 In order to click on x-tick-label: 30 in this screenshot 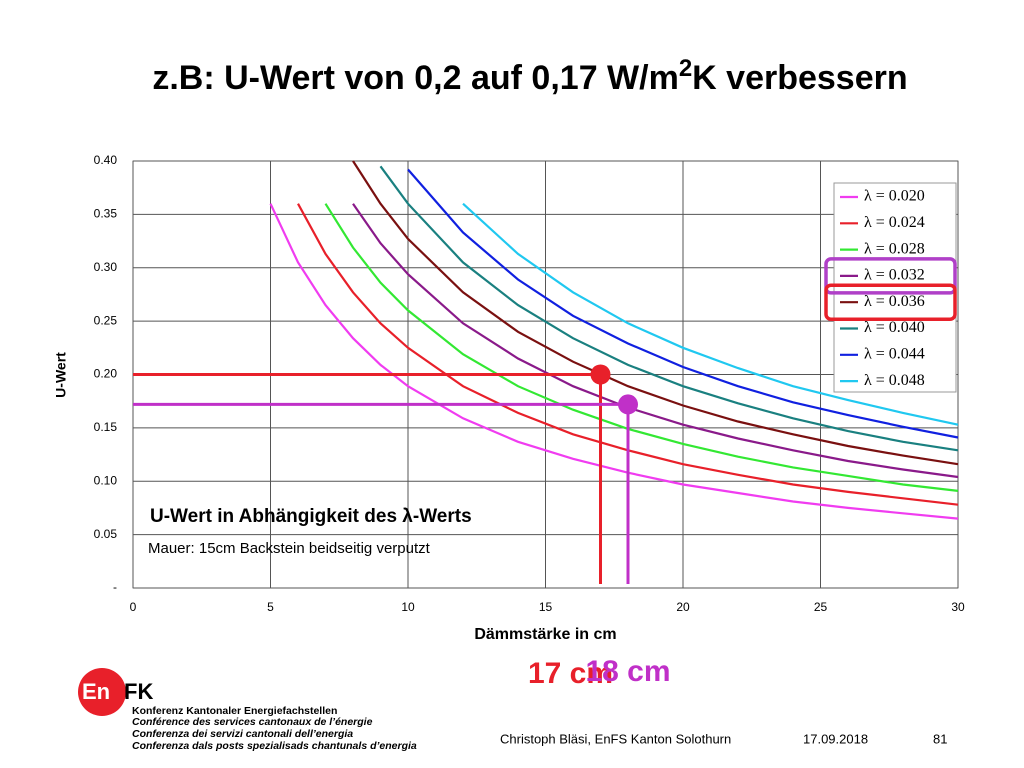, I will do `click(958, 607)`.